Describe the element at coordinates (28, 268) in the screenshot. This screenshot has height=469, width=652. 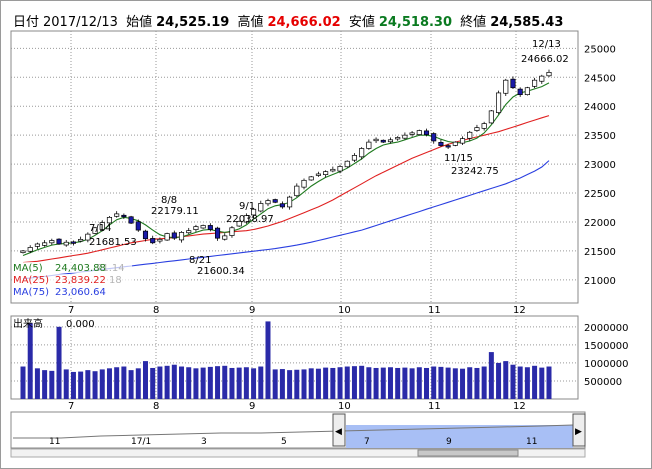
I see `legend-label: MA(5)` at that location.